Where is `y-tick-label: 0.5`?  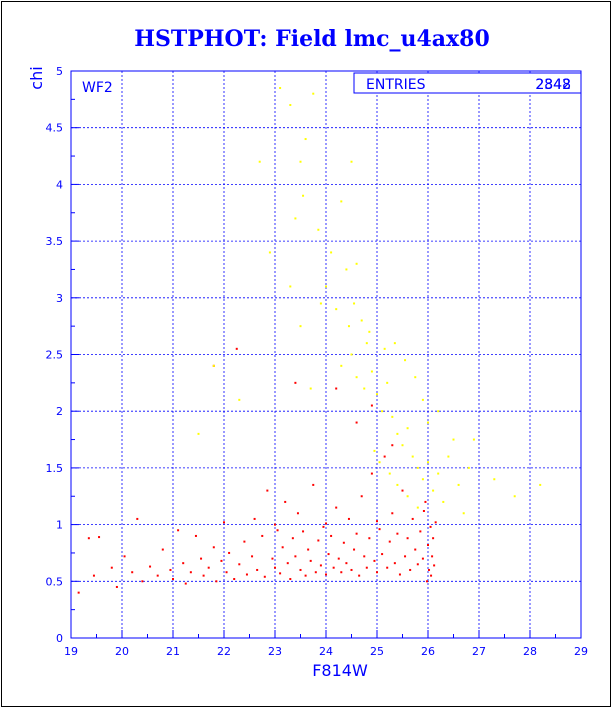
y-tick-label: 0.5 is located at coordinates (55, 581).